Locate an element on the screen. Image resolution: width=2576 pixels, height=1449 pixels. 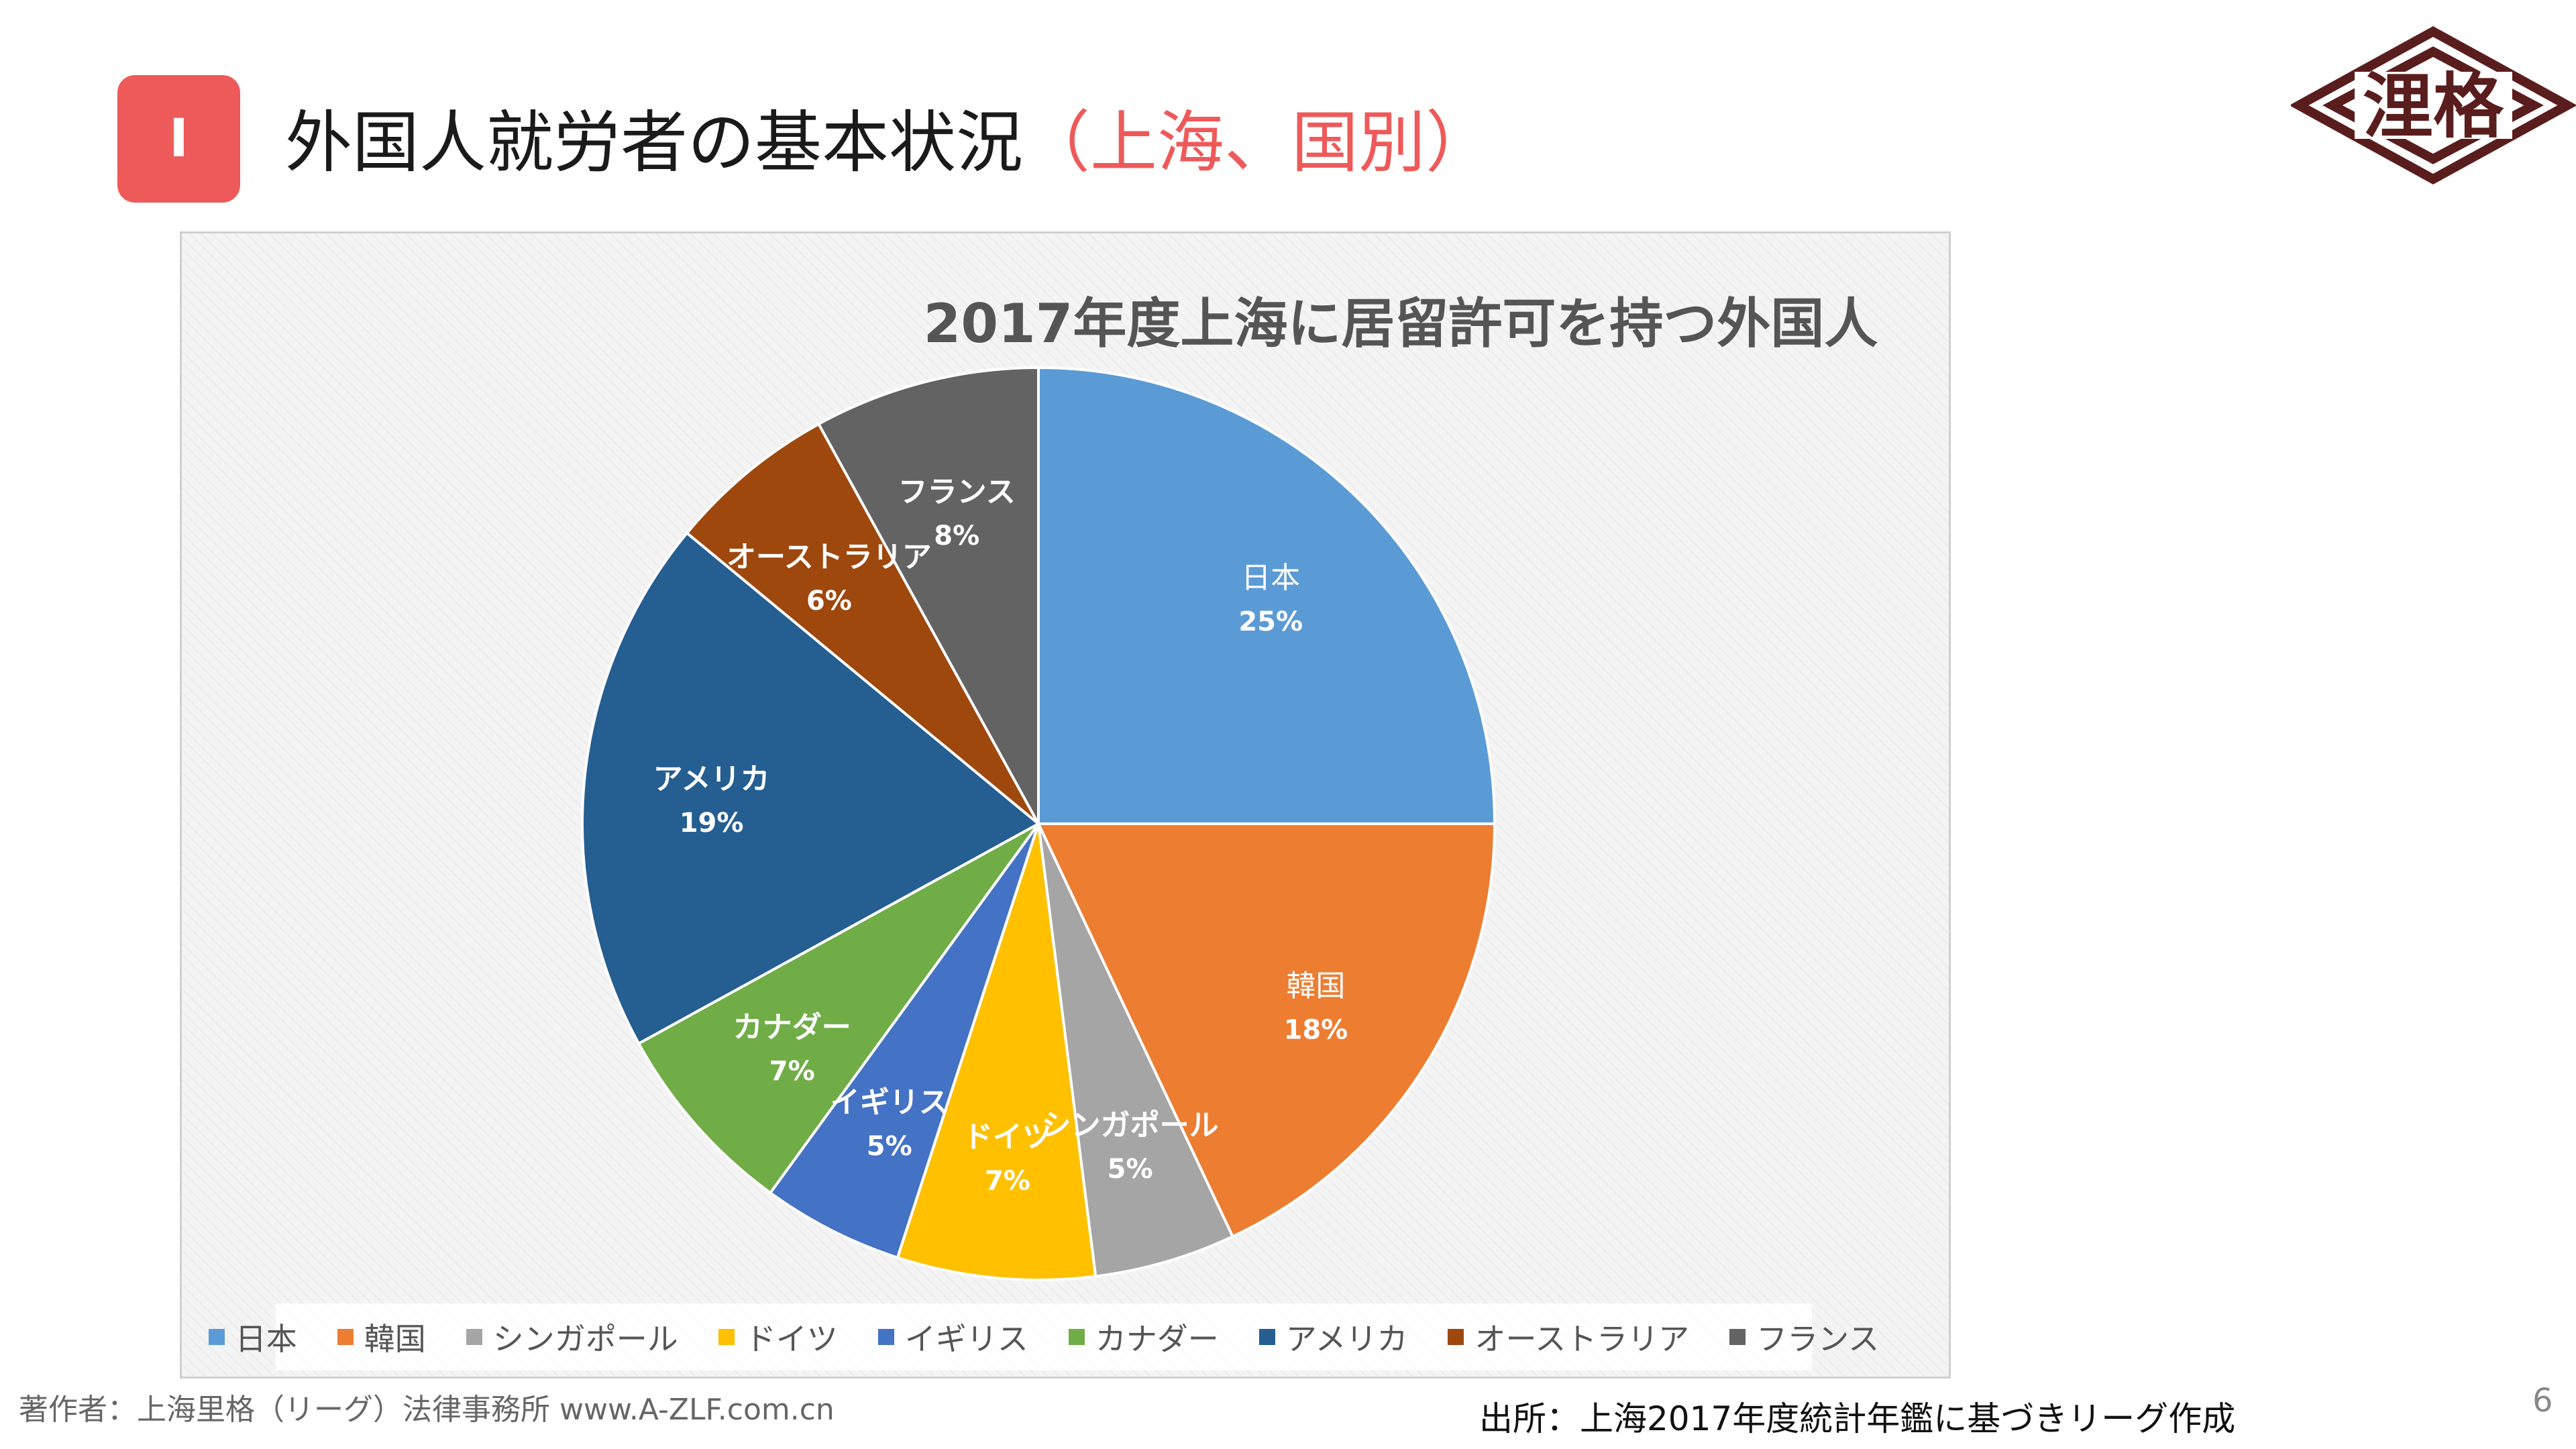
footer-author: 著作者：上海里格（リーグ）法律事務所 www.A-ZLF.com.cn is located at coordinates (427, 1410).